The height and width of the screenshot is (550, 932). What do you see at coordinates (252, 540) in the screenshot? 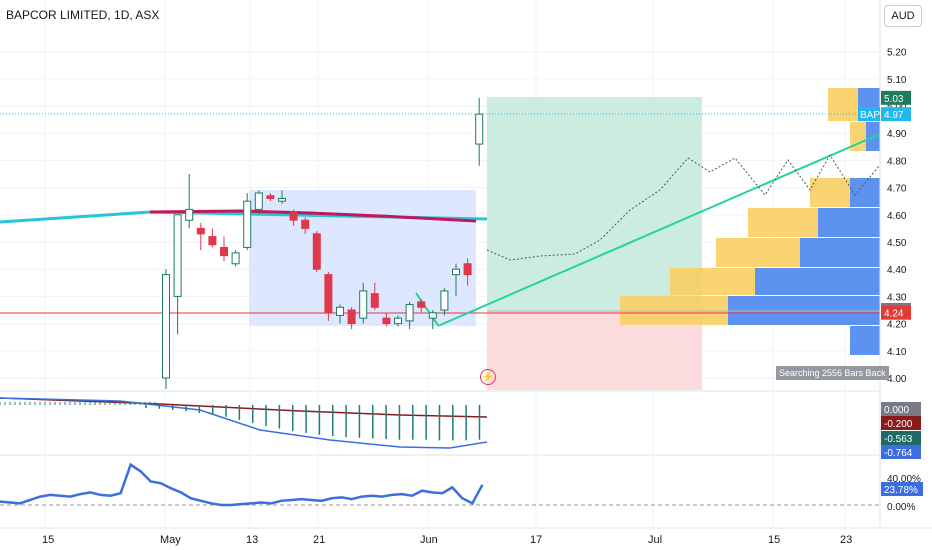
I see `time-tick-label: 13` at bounding box center [252, 540].